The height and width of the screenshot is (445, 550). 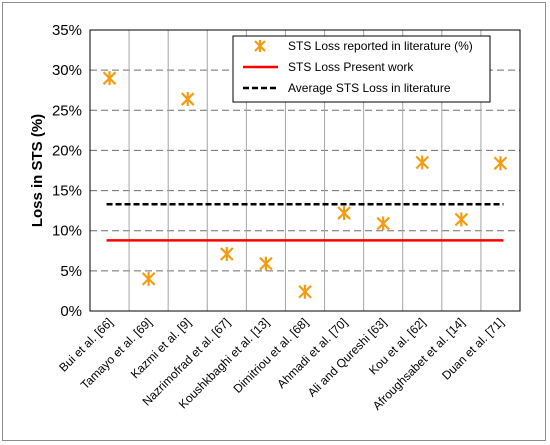 What do you see at coordinates (67, 30) in the screenshot?
I see `y-tick-label: 35%` at bounding box center [67, 30].